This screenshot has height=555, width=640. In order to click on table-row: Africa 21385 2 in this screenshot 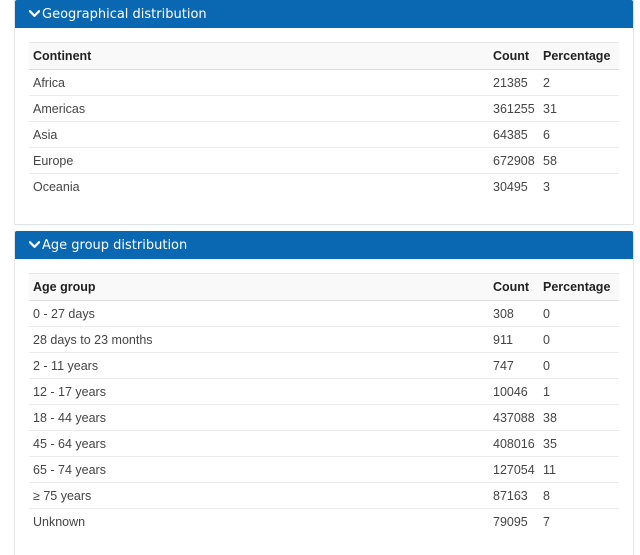, I will do `click(324, 82)`.